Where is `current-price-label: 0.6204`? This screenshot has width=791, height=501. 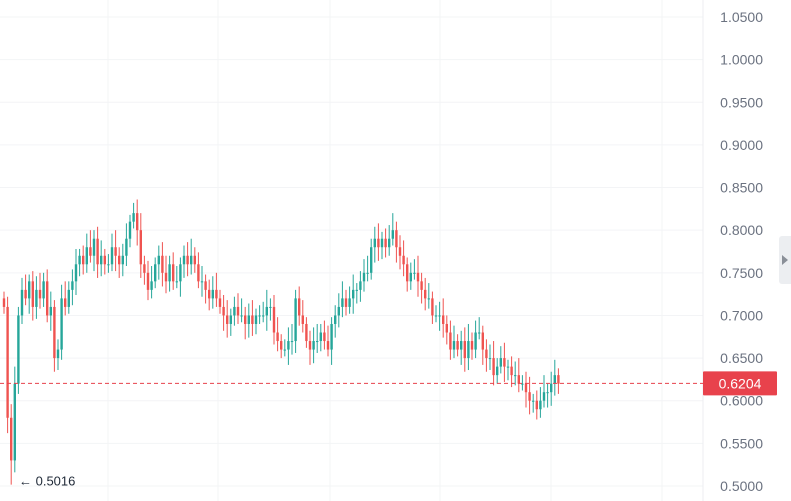 current-price-label: 0.6204 is located at coordinates (740, 383).